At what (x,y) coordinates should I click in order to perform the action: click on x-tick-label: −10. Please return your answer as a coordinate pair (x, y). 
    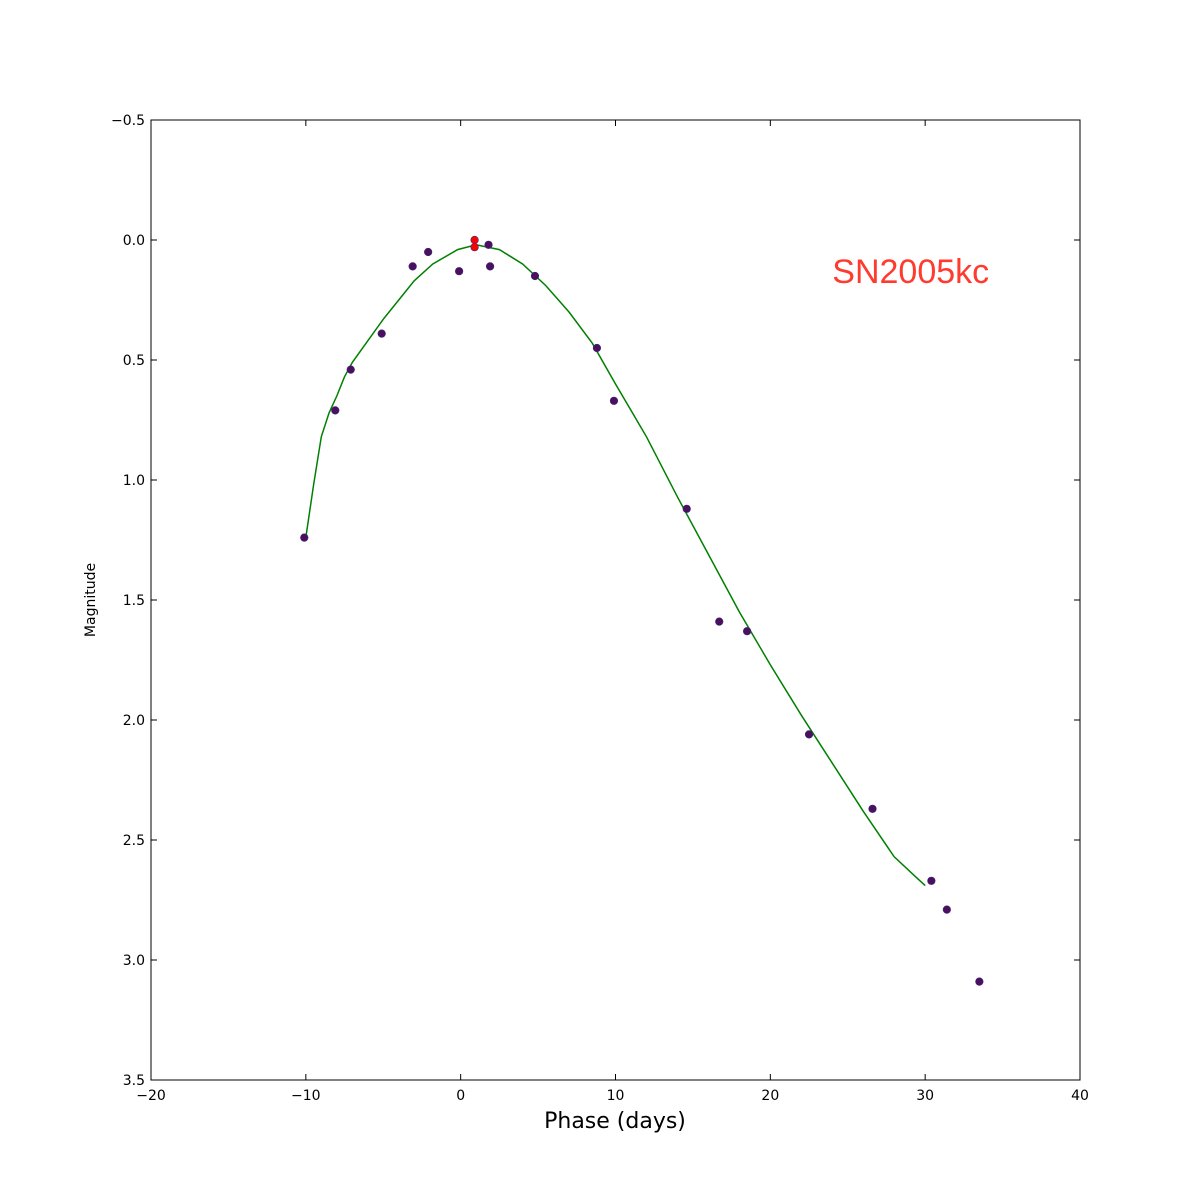
    Looking at the image, I should click on (306, 1096).